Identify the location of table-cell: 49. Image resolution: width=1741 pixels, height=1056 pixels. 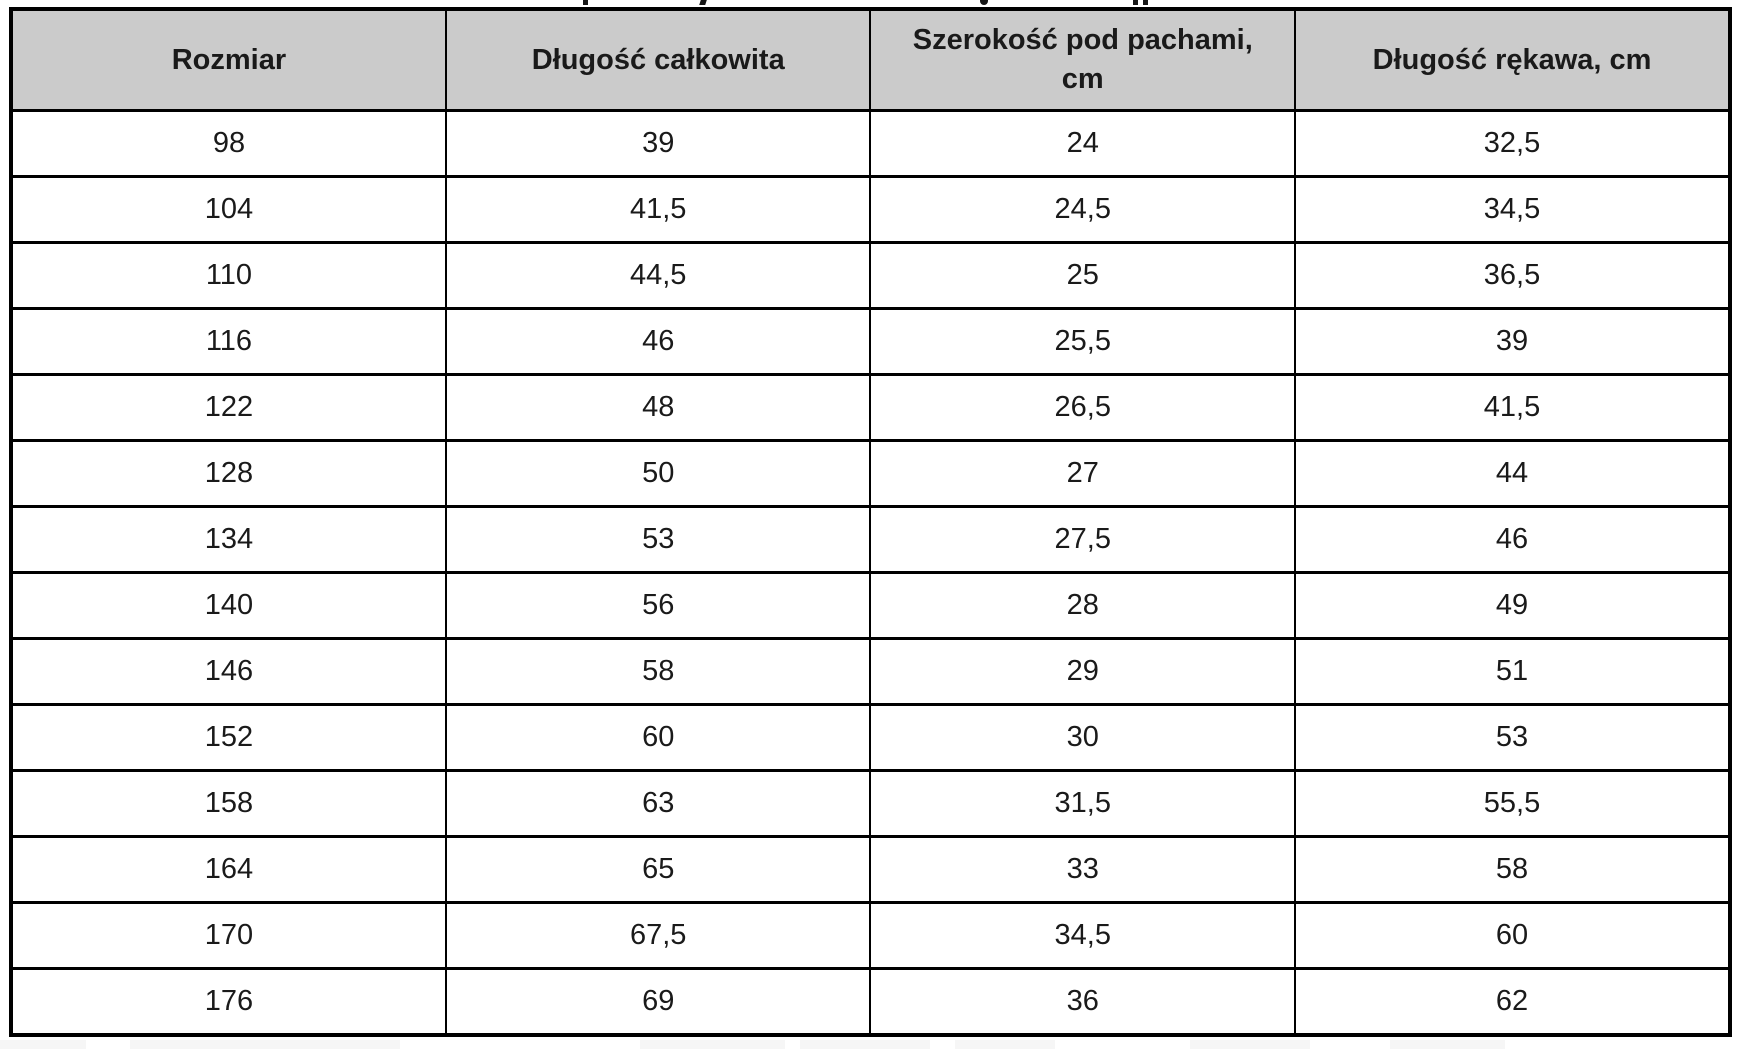
(1512, 605).